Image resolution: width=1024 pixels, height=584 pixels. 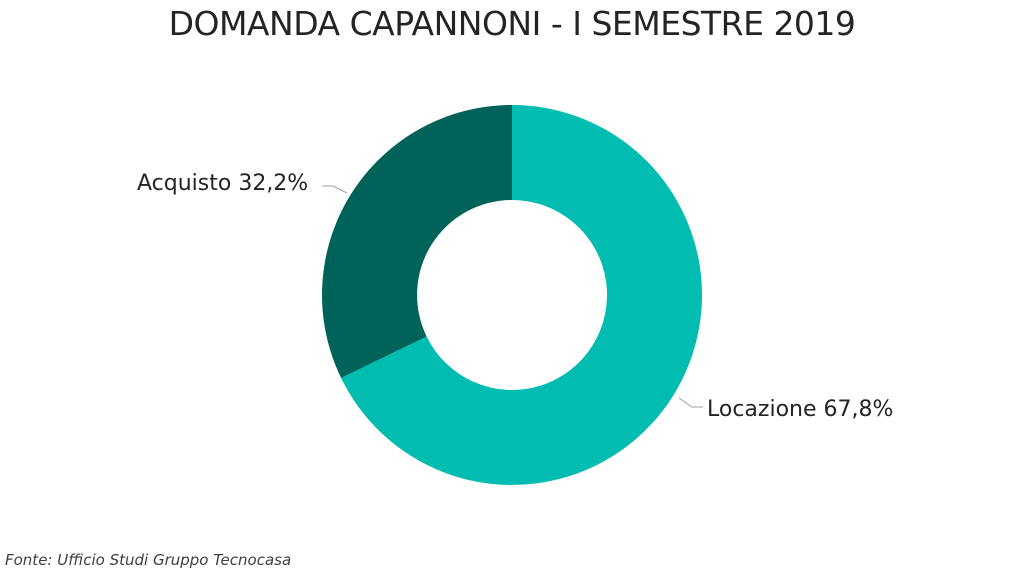 What do you see at coordinates (512, 23) in the screenshot?
I see `chart-title: DOMANDA CAPANNONI - I SEMESTRE 2019` at bounding box center [512, 23].